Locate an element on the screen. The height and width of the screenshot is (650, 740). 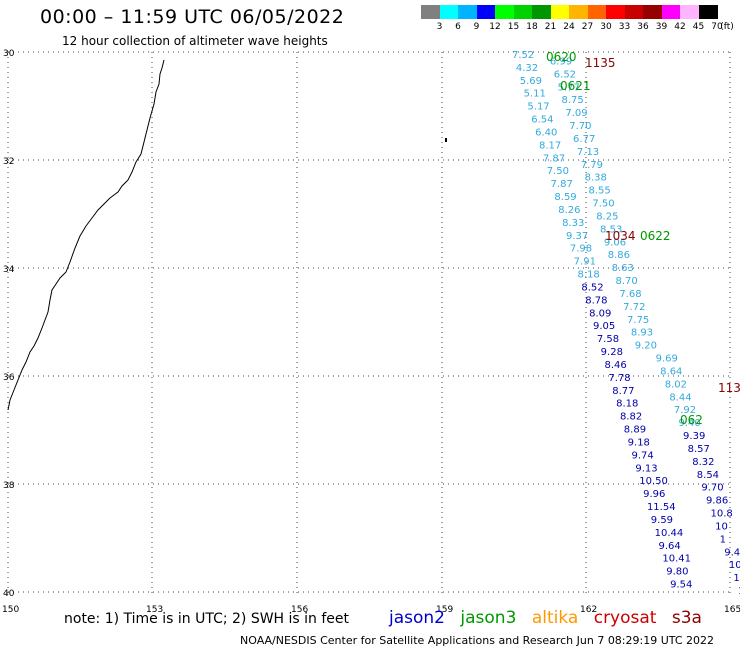
island-marker is located at coordinates (446, 140).